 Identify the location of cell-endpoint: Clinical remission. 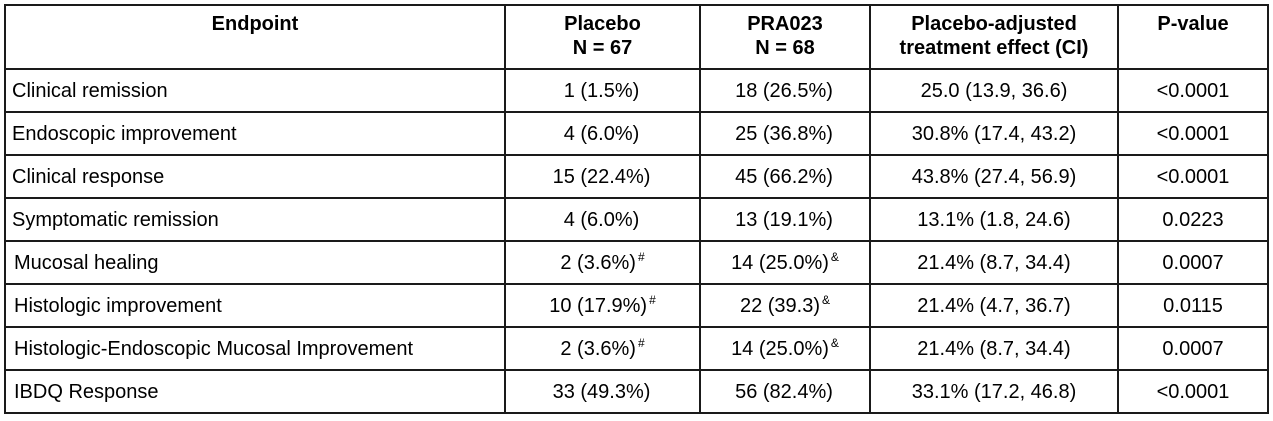
(255, 90).